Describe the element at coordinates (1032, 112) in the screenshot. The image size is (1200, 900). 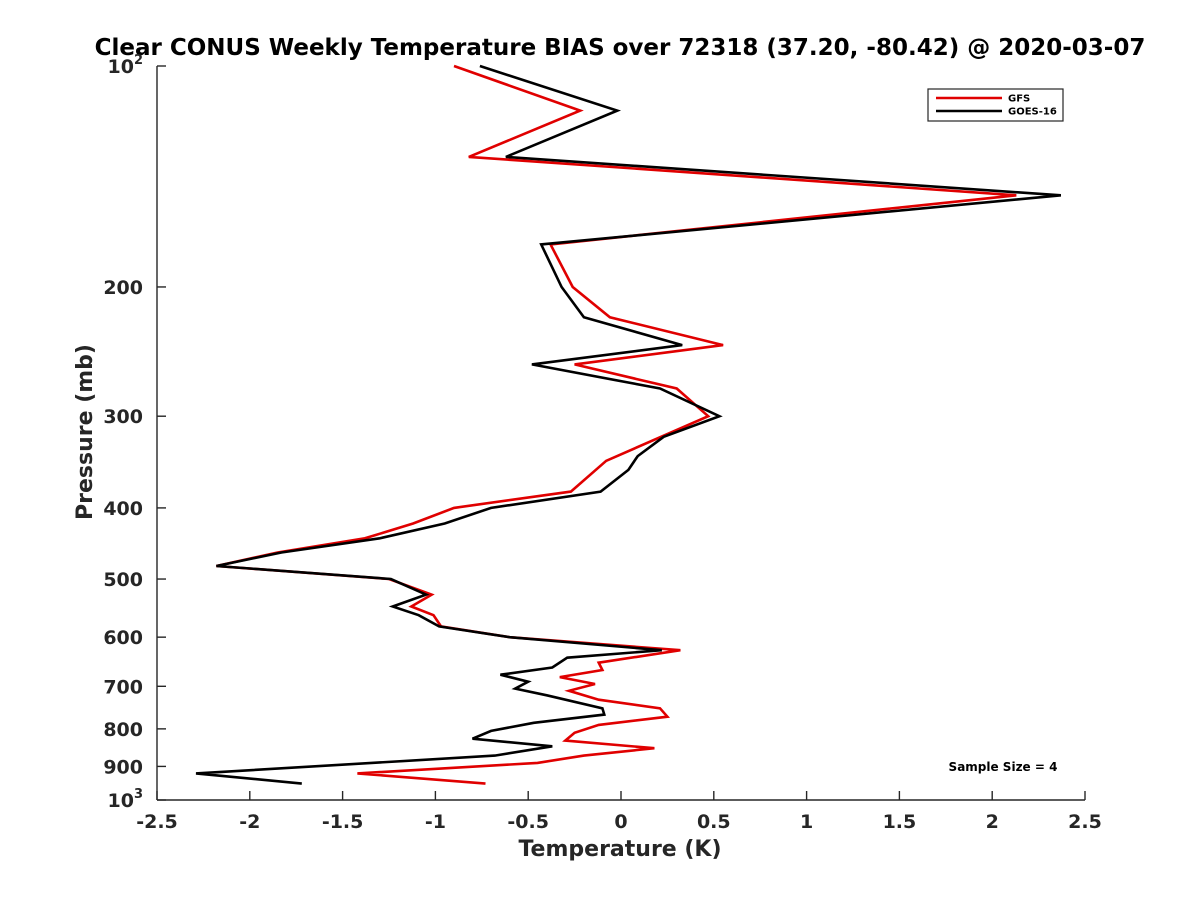
I see `legend-label: GOES-16` at that location.